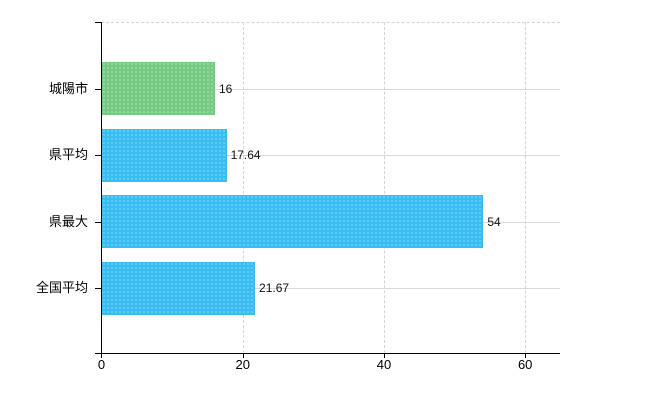  What do you see at coordinates (98, 22) in the screenshot?
I see `y-axis-top-tick` at bounding box center [98, 22].